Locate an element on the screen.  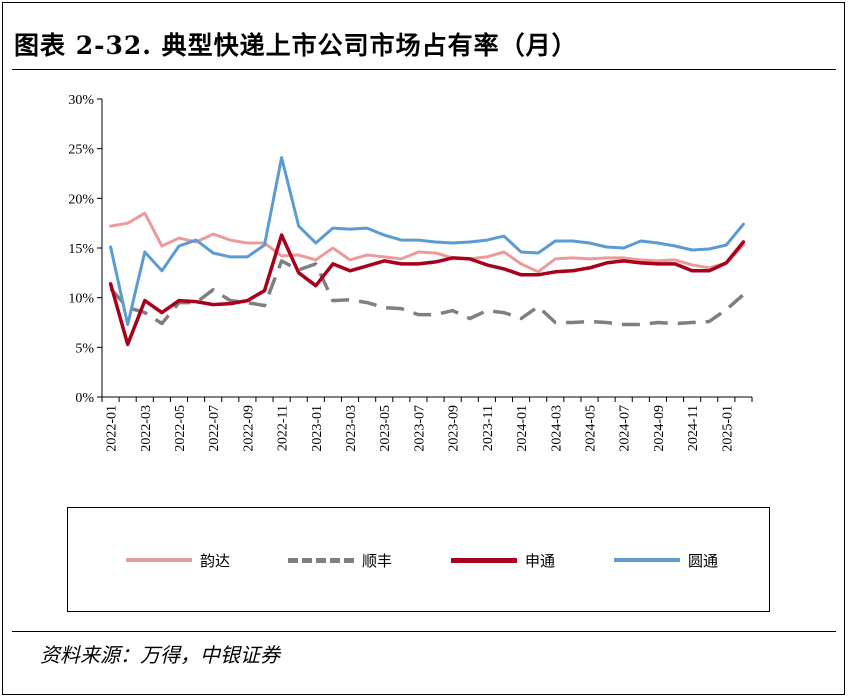
x-tick-label: 2022-07 is located at coordinates (214, 428).